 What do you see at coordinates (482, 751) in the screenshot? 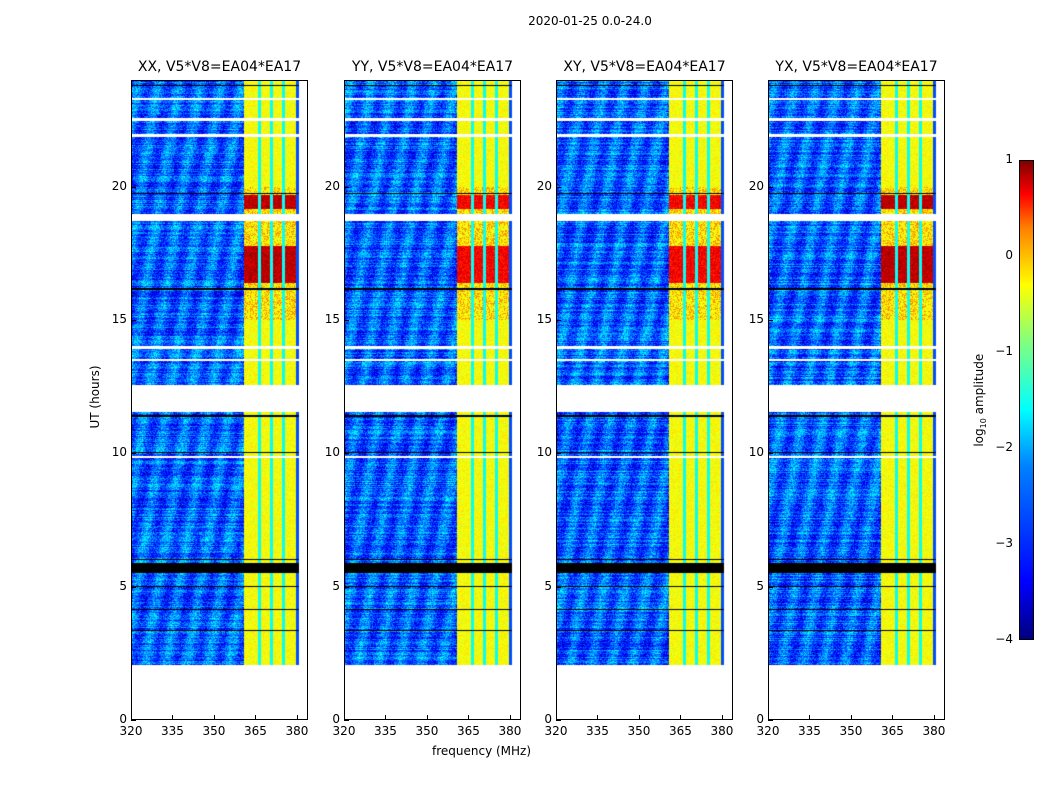
I see `x-axis-label: frequency (MHz)` at bounding box center [482, 751].